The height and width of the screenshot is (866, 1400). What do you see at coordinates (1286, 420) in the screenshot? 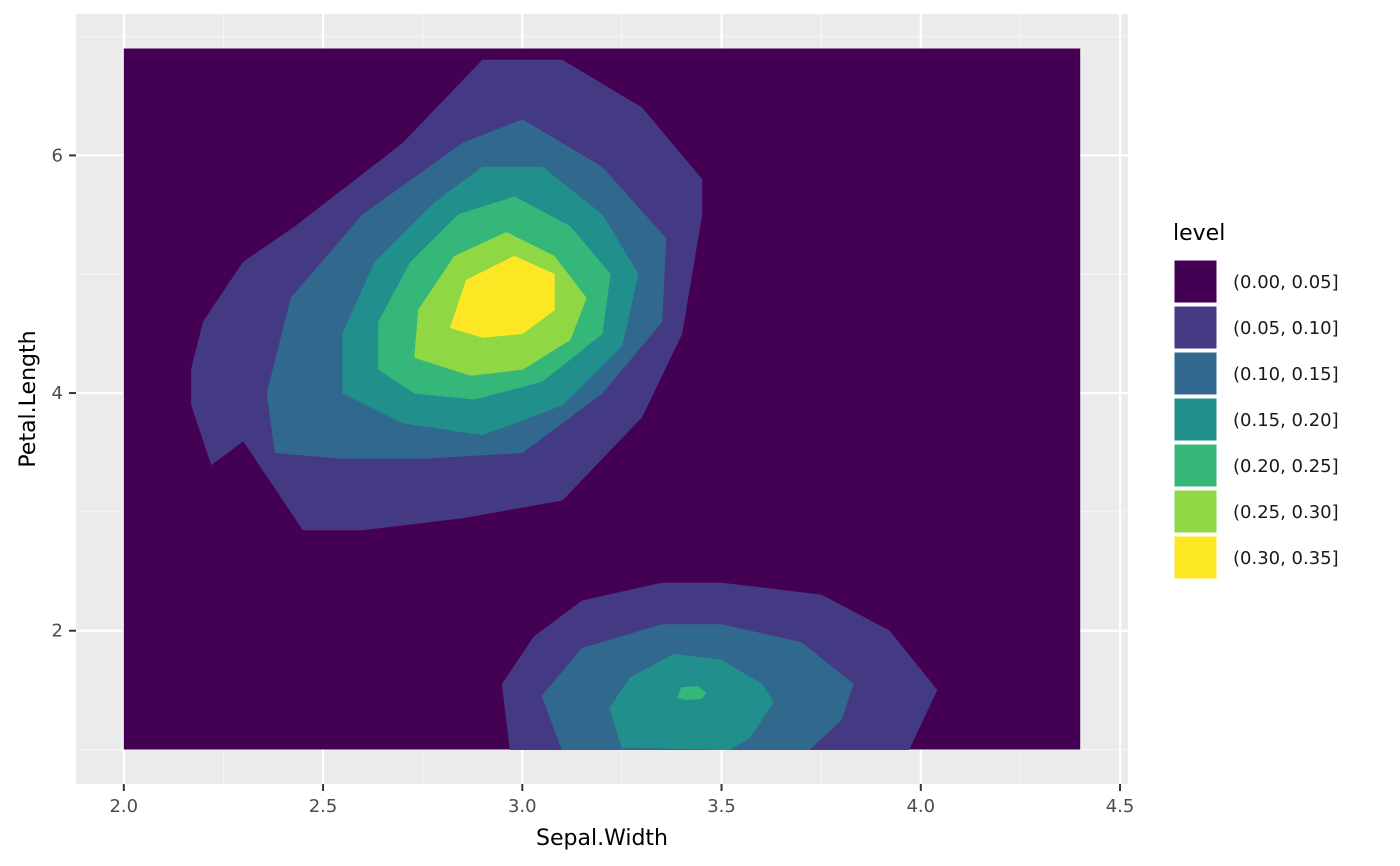
I see `legend-label: (0.15, 0.20]` at bounding box center [1286, 420].